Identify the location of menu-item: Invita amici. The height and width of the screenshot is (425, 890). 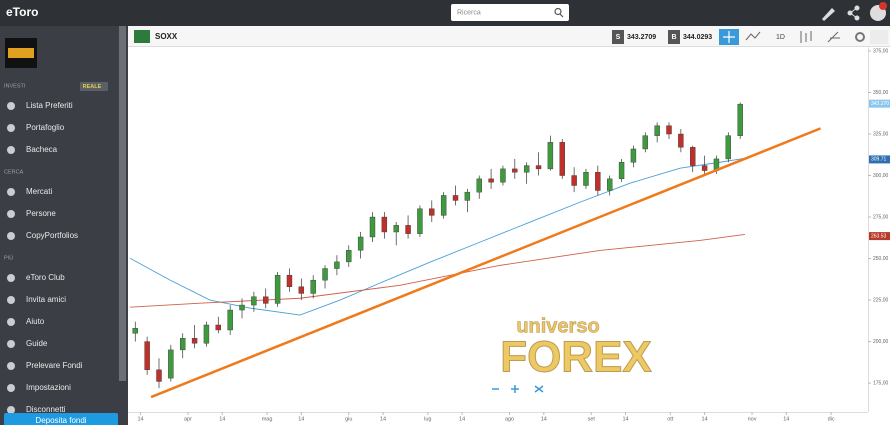
(46, 299).